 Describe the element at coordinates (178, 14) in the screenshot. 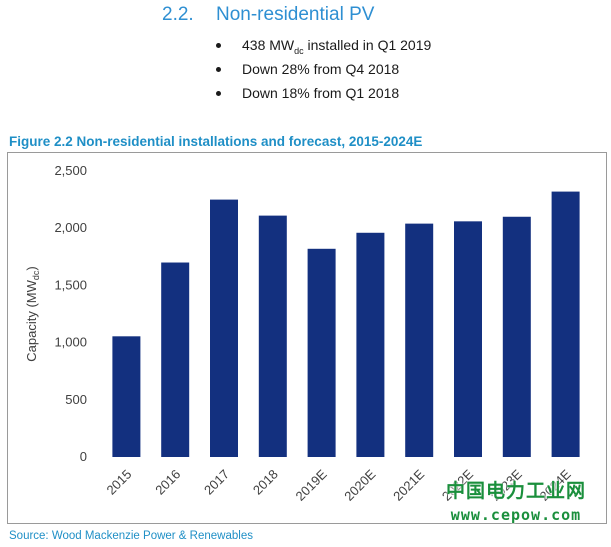

I see `section-number: 2.2.` at that location.